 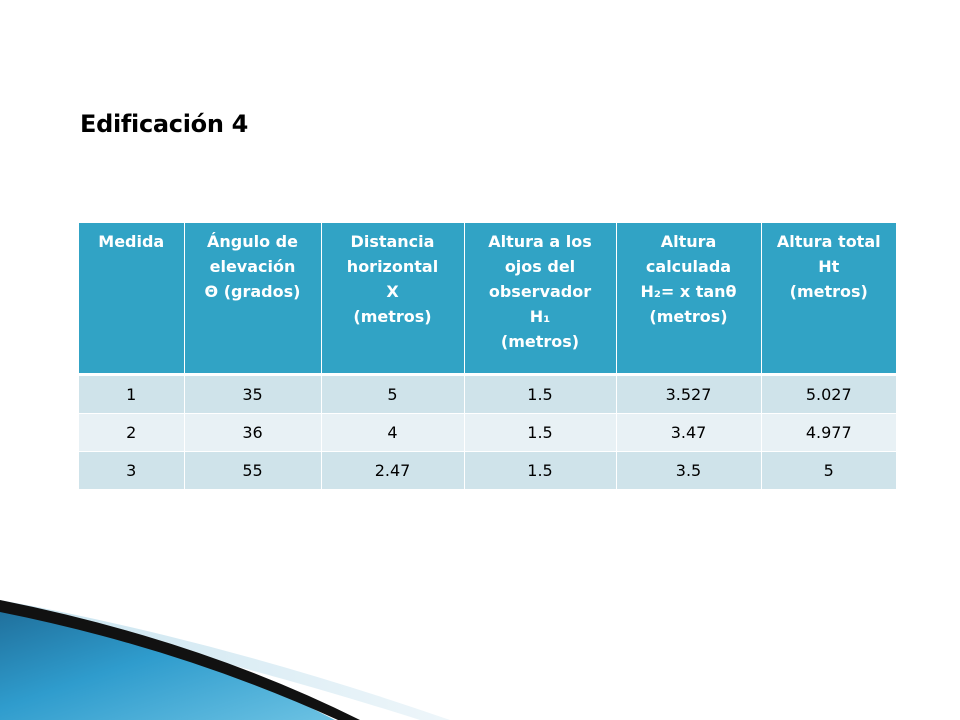 I want to click on slide-title: Edificación 4, so click(x=164, y=124).